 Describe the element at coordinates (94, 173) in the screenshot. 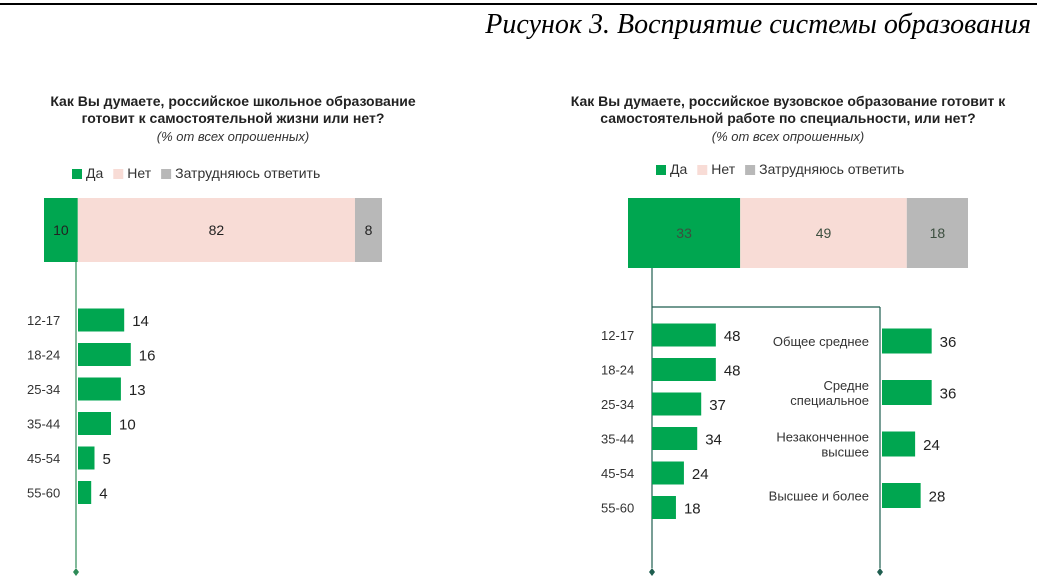

I see `left-legend-label: Да` at that location.